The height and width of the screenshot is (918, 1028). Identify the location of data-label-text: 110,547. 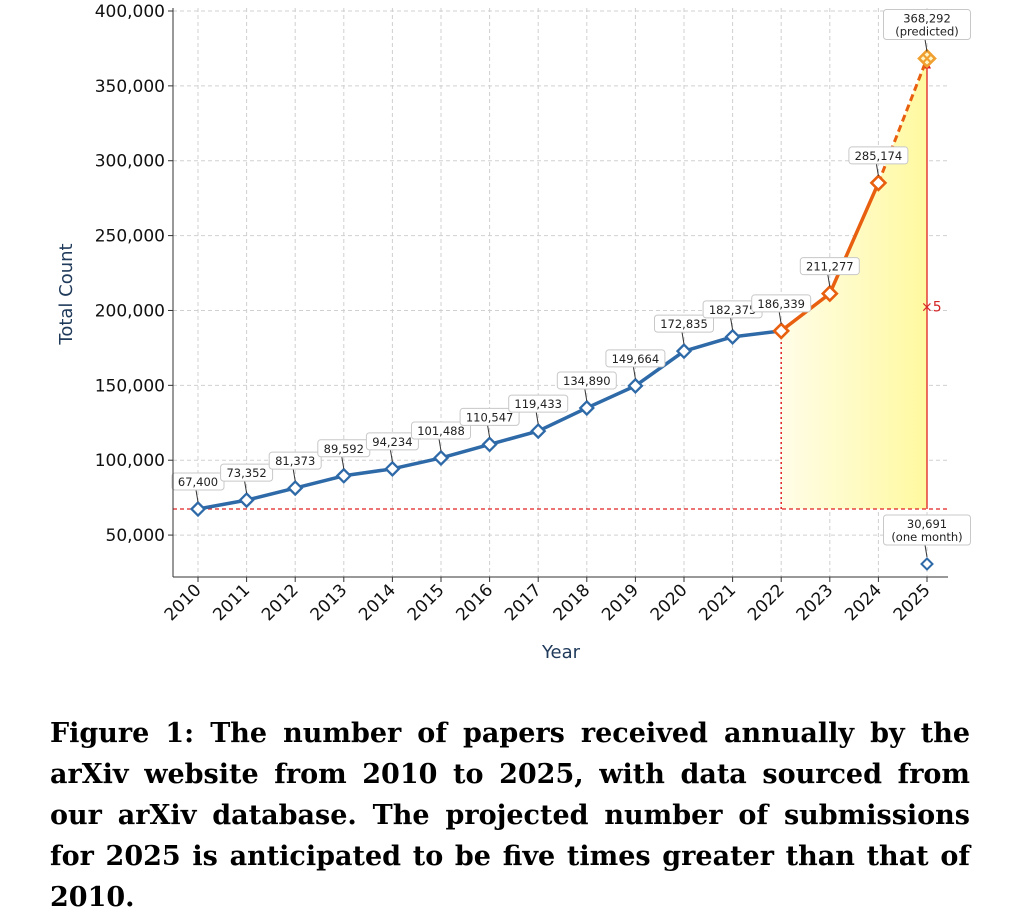
(490, 417).